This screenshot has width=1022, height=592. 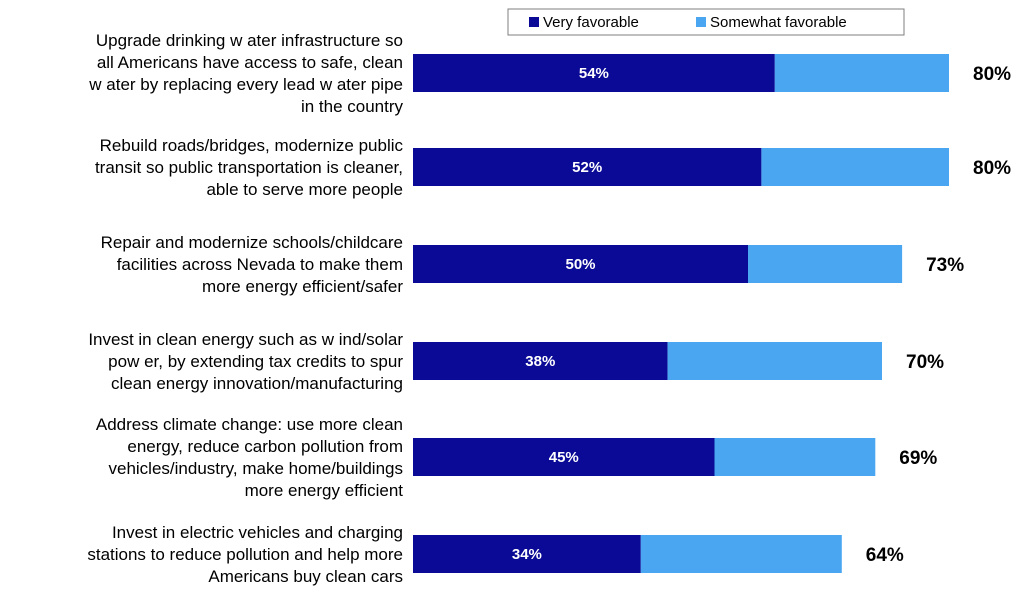 I want to click on category-label-line: facilities across Nevada to make them, so click(x=260, y=264).